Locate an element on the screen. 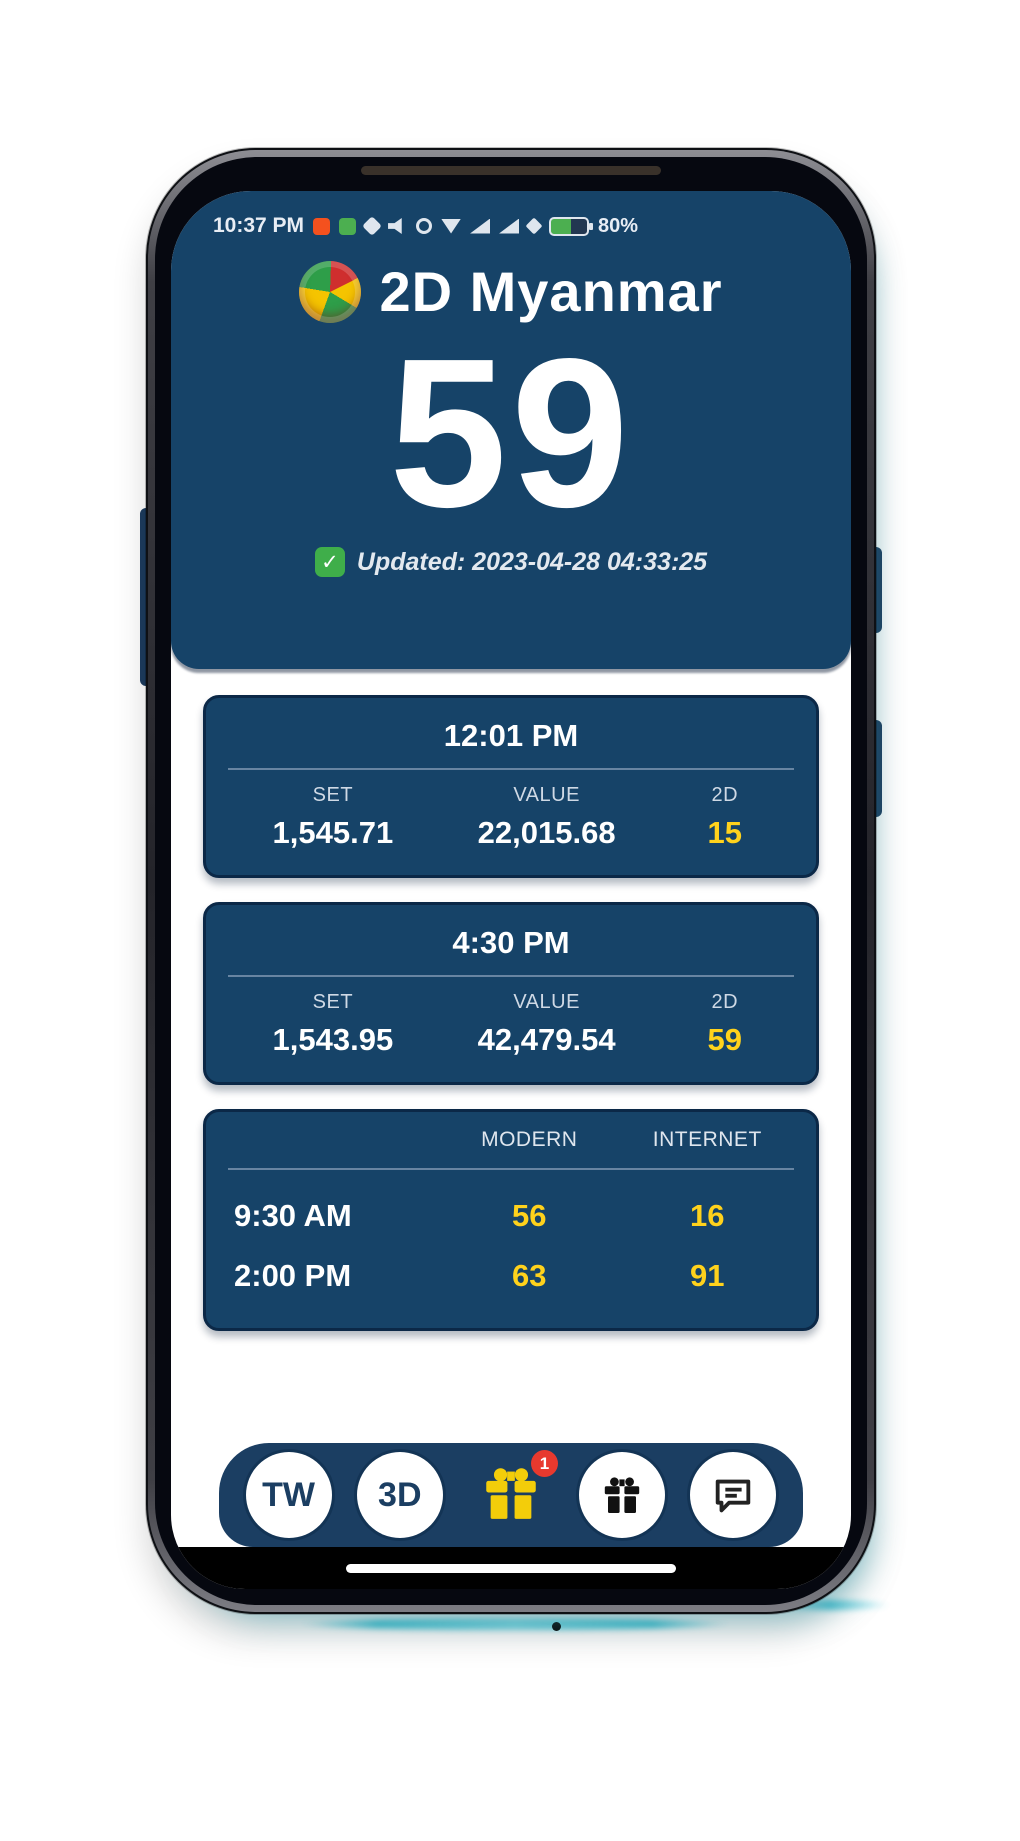 This screenshot has height=1841, width=1020. row-time: 2:00 PM is located at coordinates (293, 1275).